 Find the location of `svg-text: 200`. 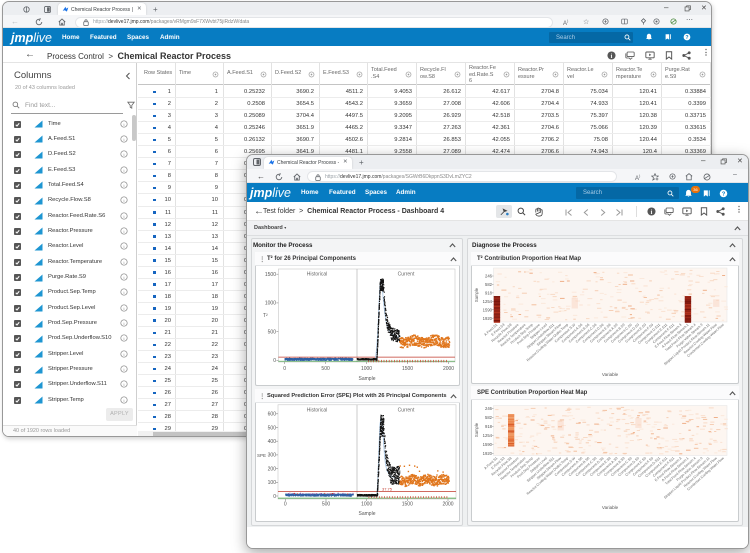

svg-text: 200 is located at coordinates (272, 469).